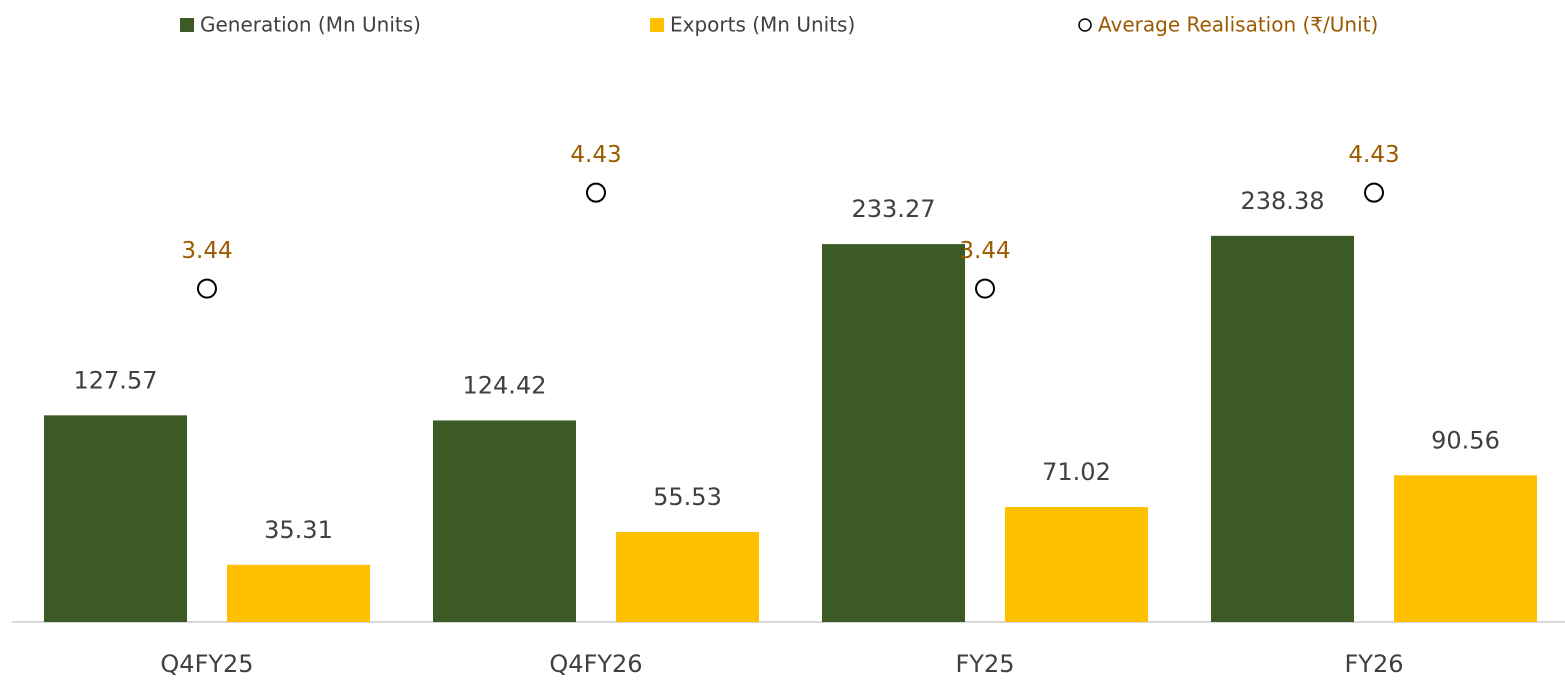 The width and height of the screenshot is (1565, 684). I want to click on data-label: 55.53, so click(687, 497).